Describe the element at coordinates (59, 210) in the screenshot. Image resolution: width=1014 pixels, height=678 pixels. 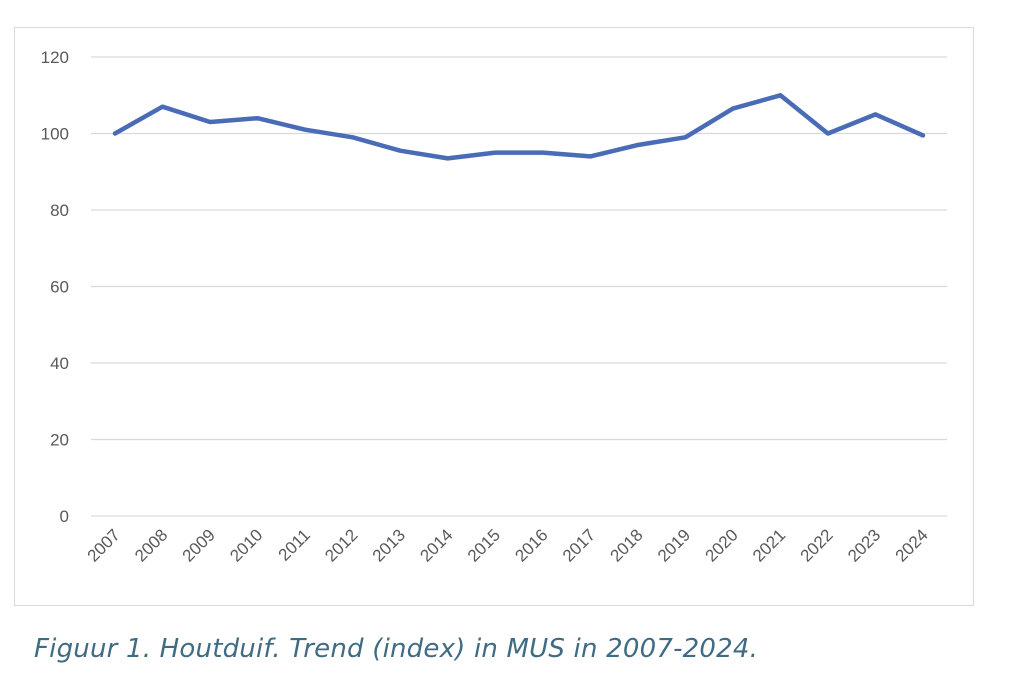
I see `y-tick-label: 80` at that location.